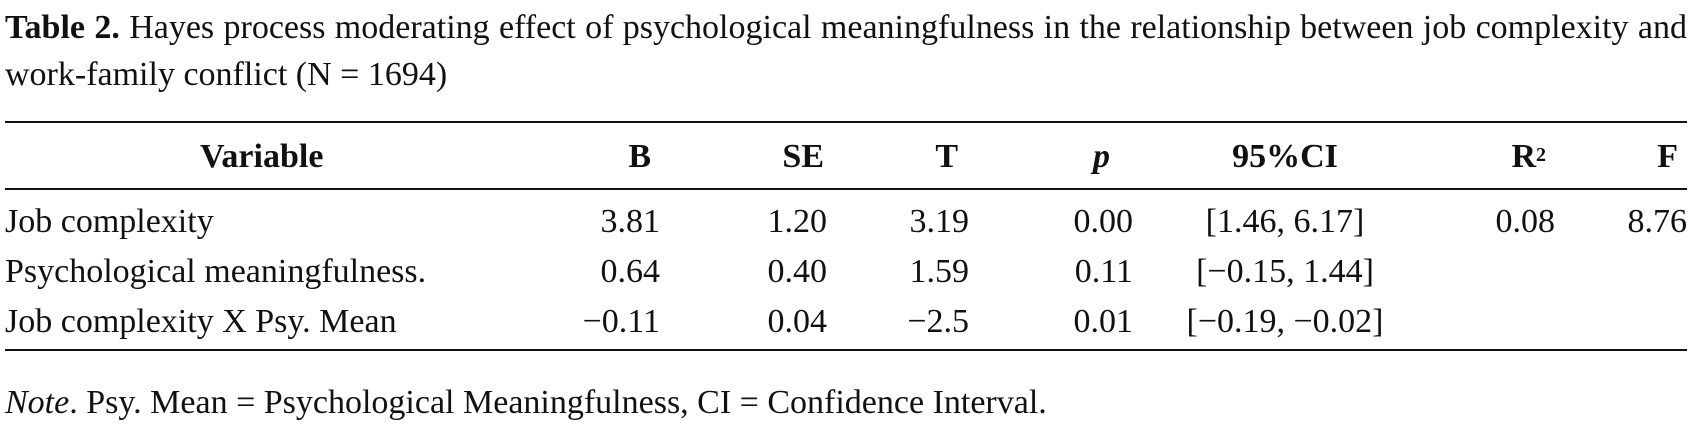  Describe the element at coordinates (1657, 221) in the screenshot. I see `cell-f: 8.76` at that location.